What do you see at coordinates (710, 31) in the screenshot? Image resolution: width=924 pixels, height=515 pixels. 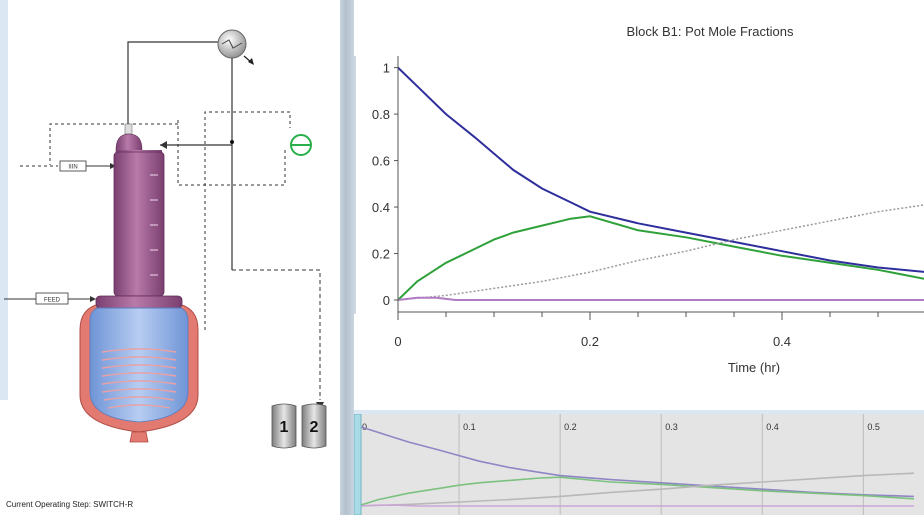 I see `chart-title: Block B1: Pot Mole Fractions` at bounding box center [710, 31].